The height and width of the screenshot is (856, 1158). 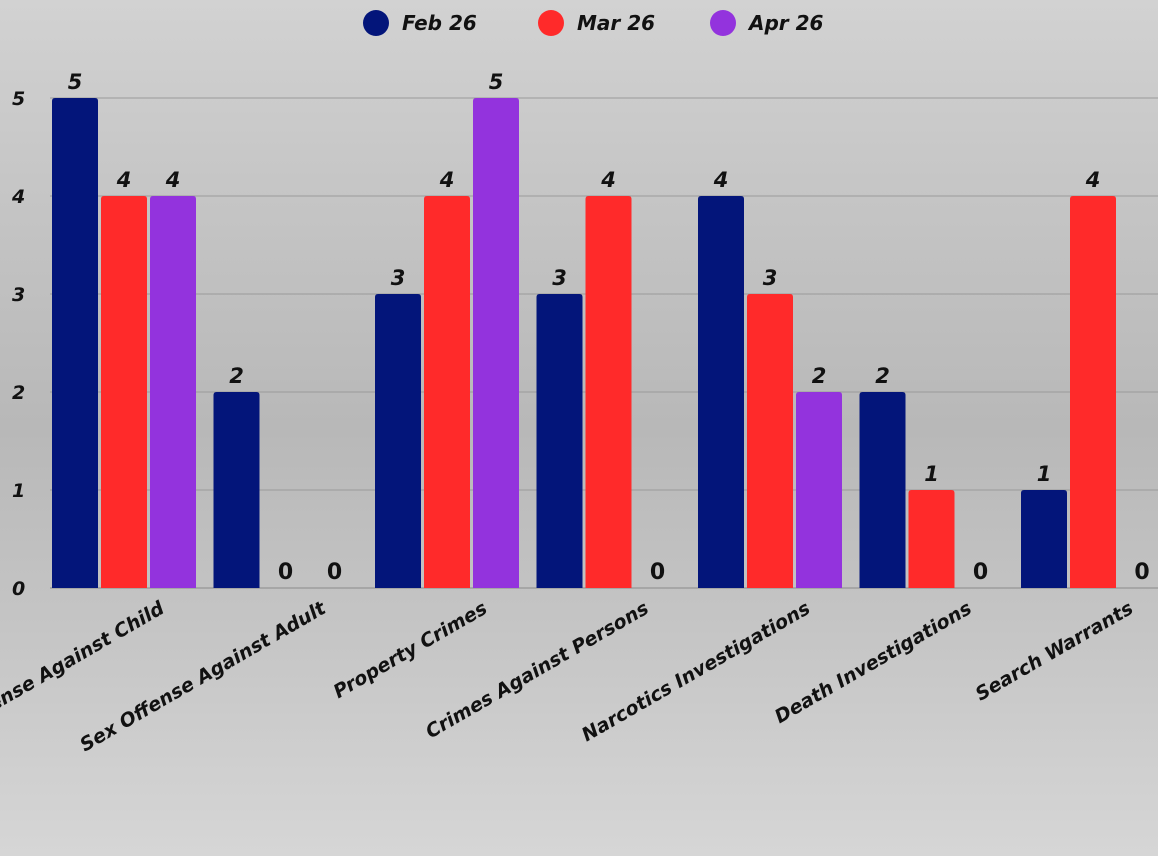 I want to click on y-tick-label: 4, so click(x=18, y=197).